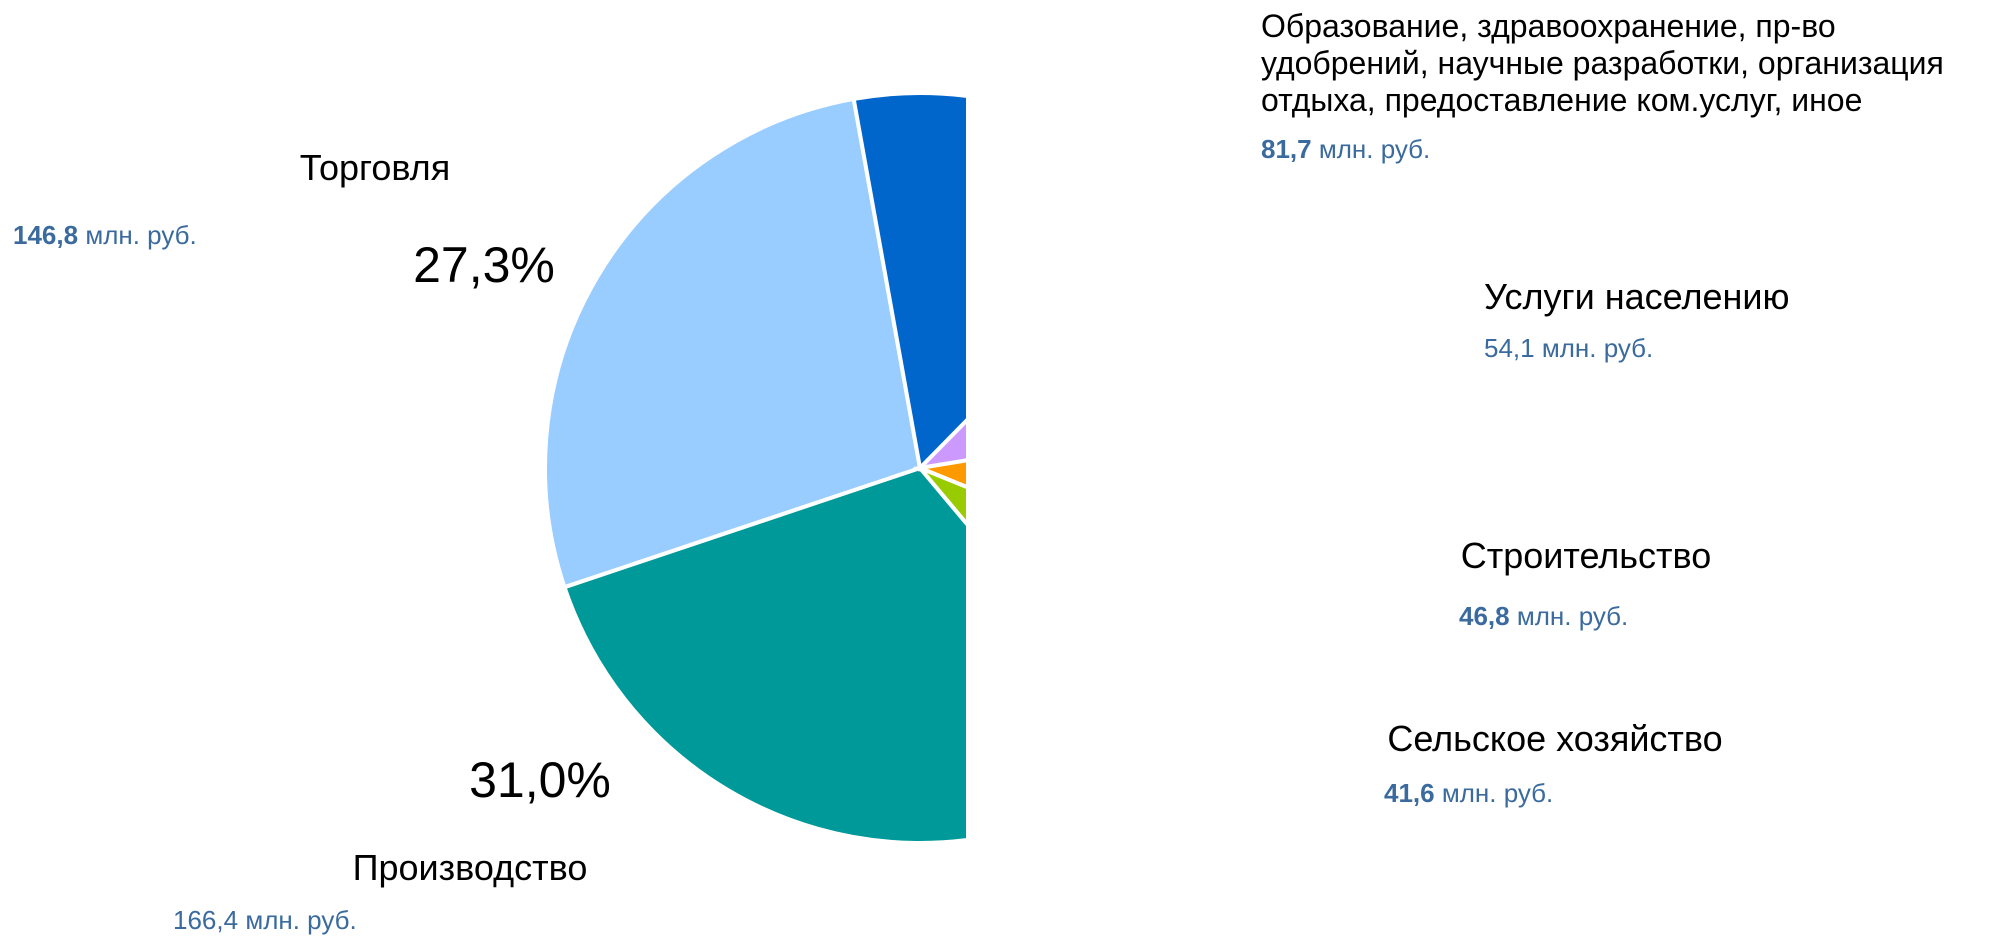  I want to click on value-label: 166,4 млн. руб., so click(265, 920).